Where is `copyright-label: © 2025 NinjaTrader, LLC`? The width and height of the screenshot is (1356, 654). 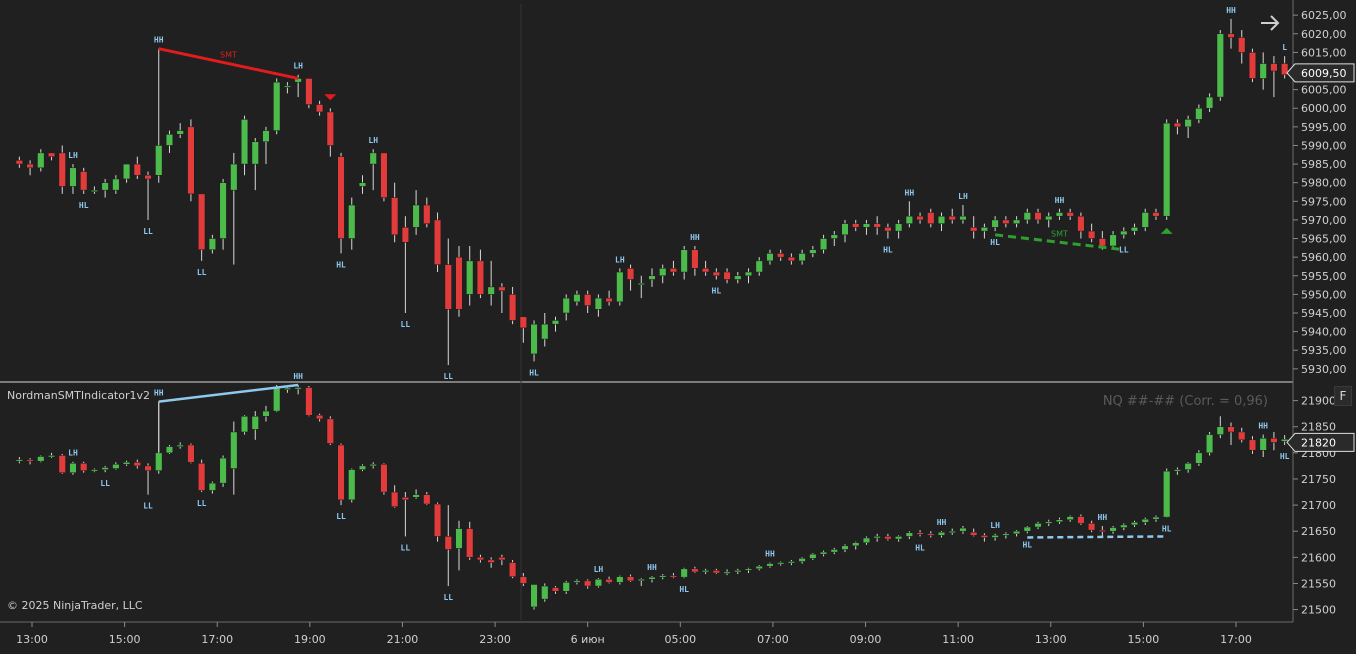
copyright-label: © 2025 NinjaTrader, LLC is located at coordinates (75, 605).